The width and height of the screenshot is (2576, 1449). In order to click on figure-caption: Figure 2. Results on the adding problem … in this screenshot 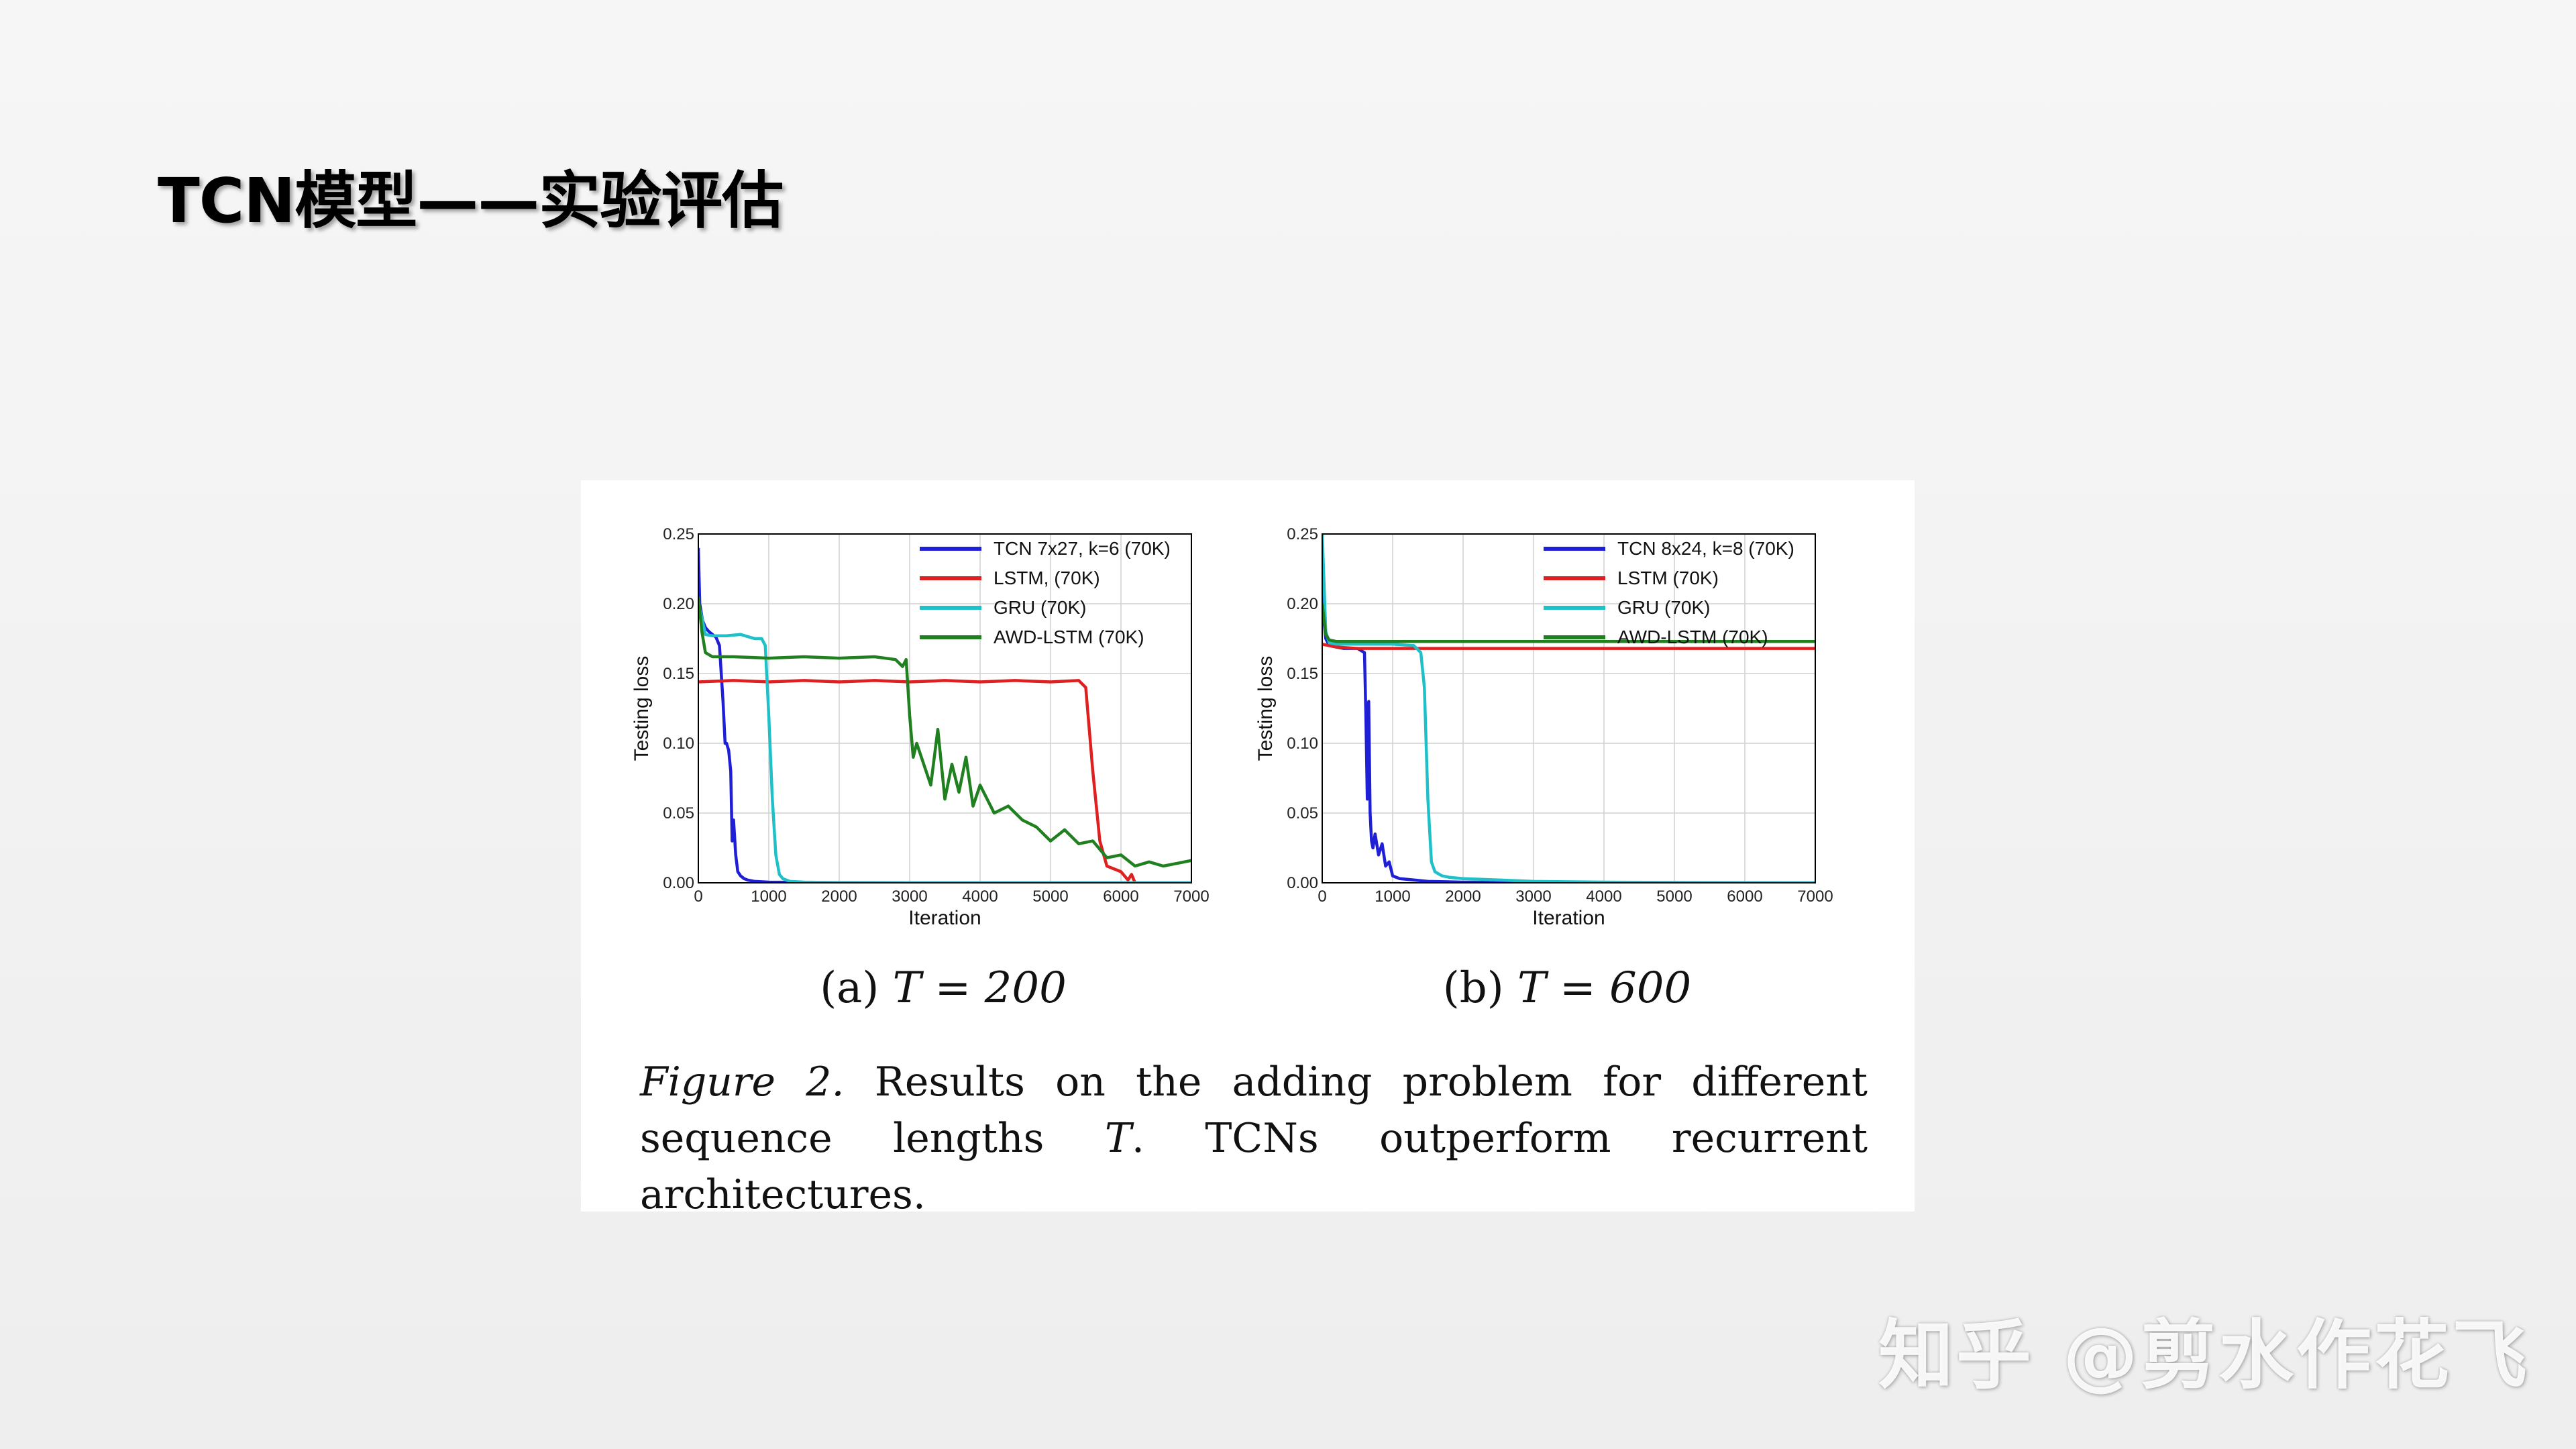, I will do `click(1254, 1138)`.